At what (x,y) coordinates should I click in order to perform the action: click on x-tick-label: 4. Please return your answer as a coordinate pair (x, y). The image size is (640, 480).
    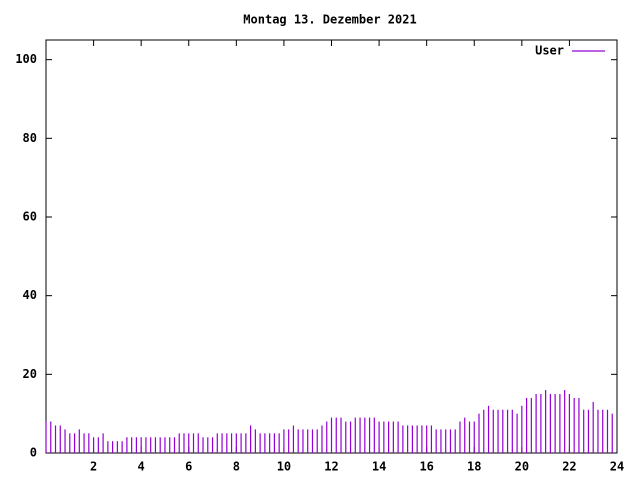
    Looking at the image, I should click on (141, 467).